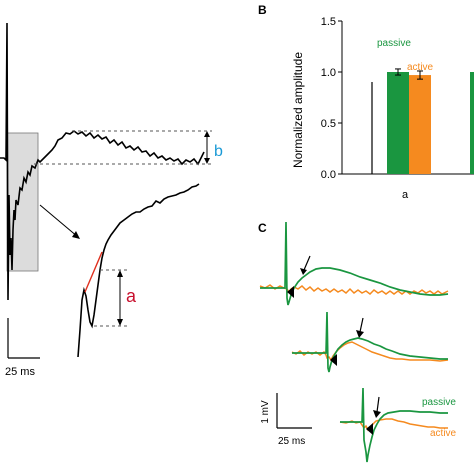 The width and height of the screenshot is (474, 474). I want to click on legend-c-active: active, so click(443, 433).